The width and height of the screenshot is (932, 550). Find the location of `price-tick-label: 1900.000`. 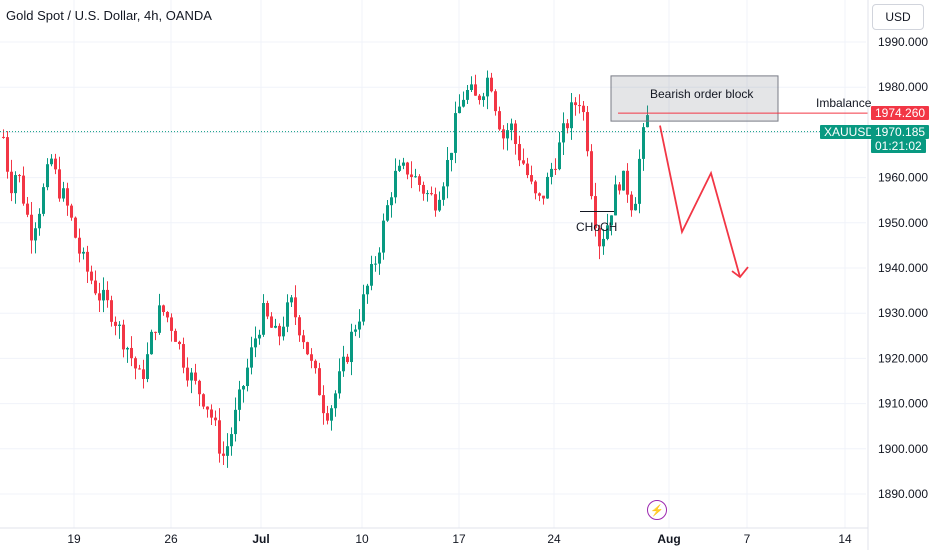

price-tick-label: 1900.000 is located at coordinates (903, 449).